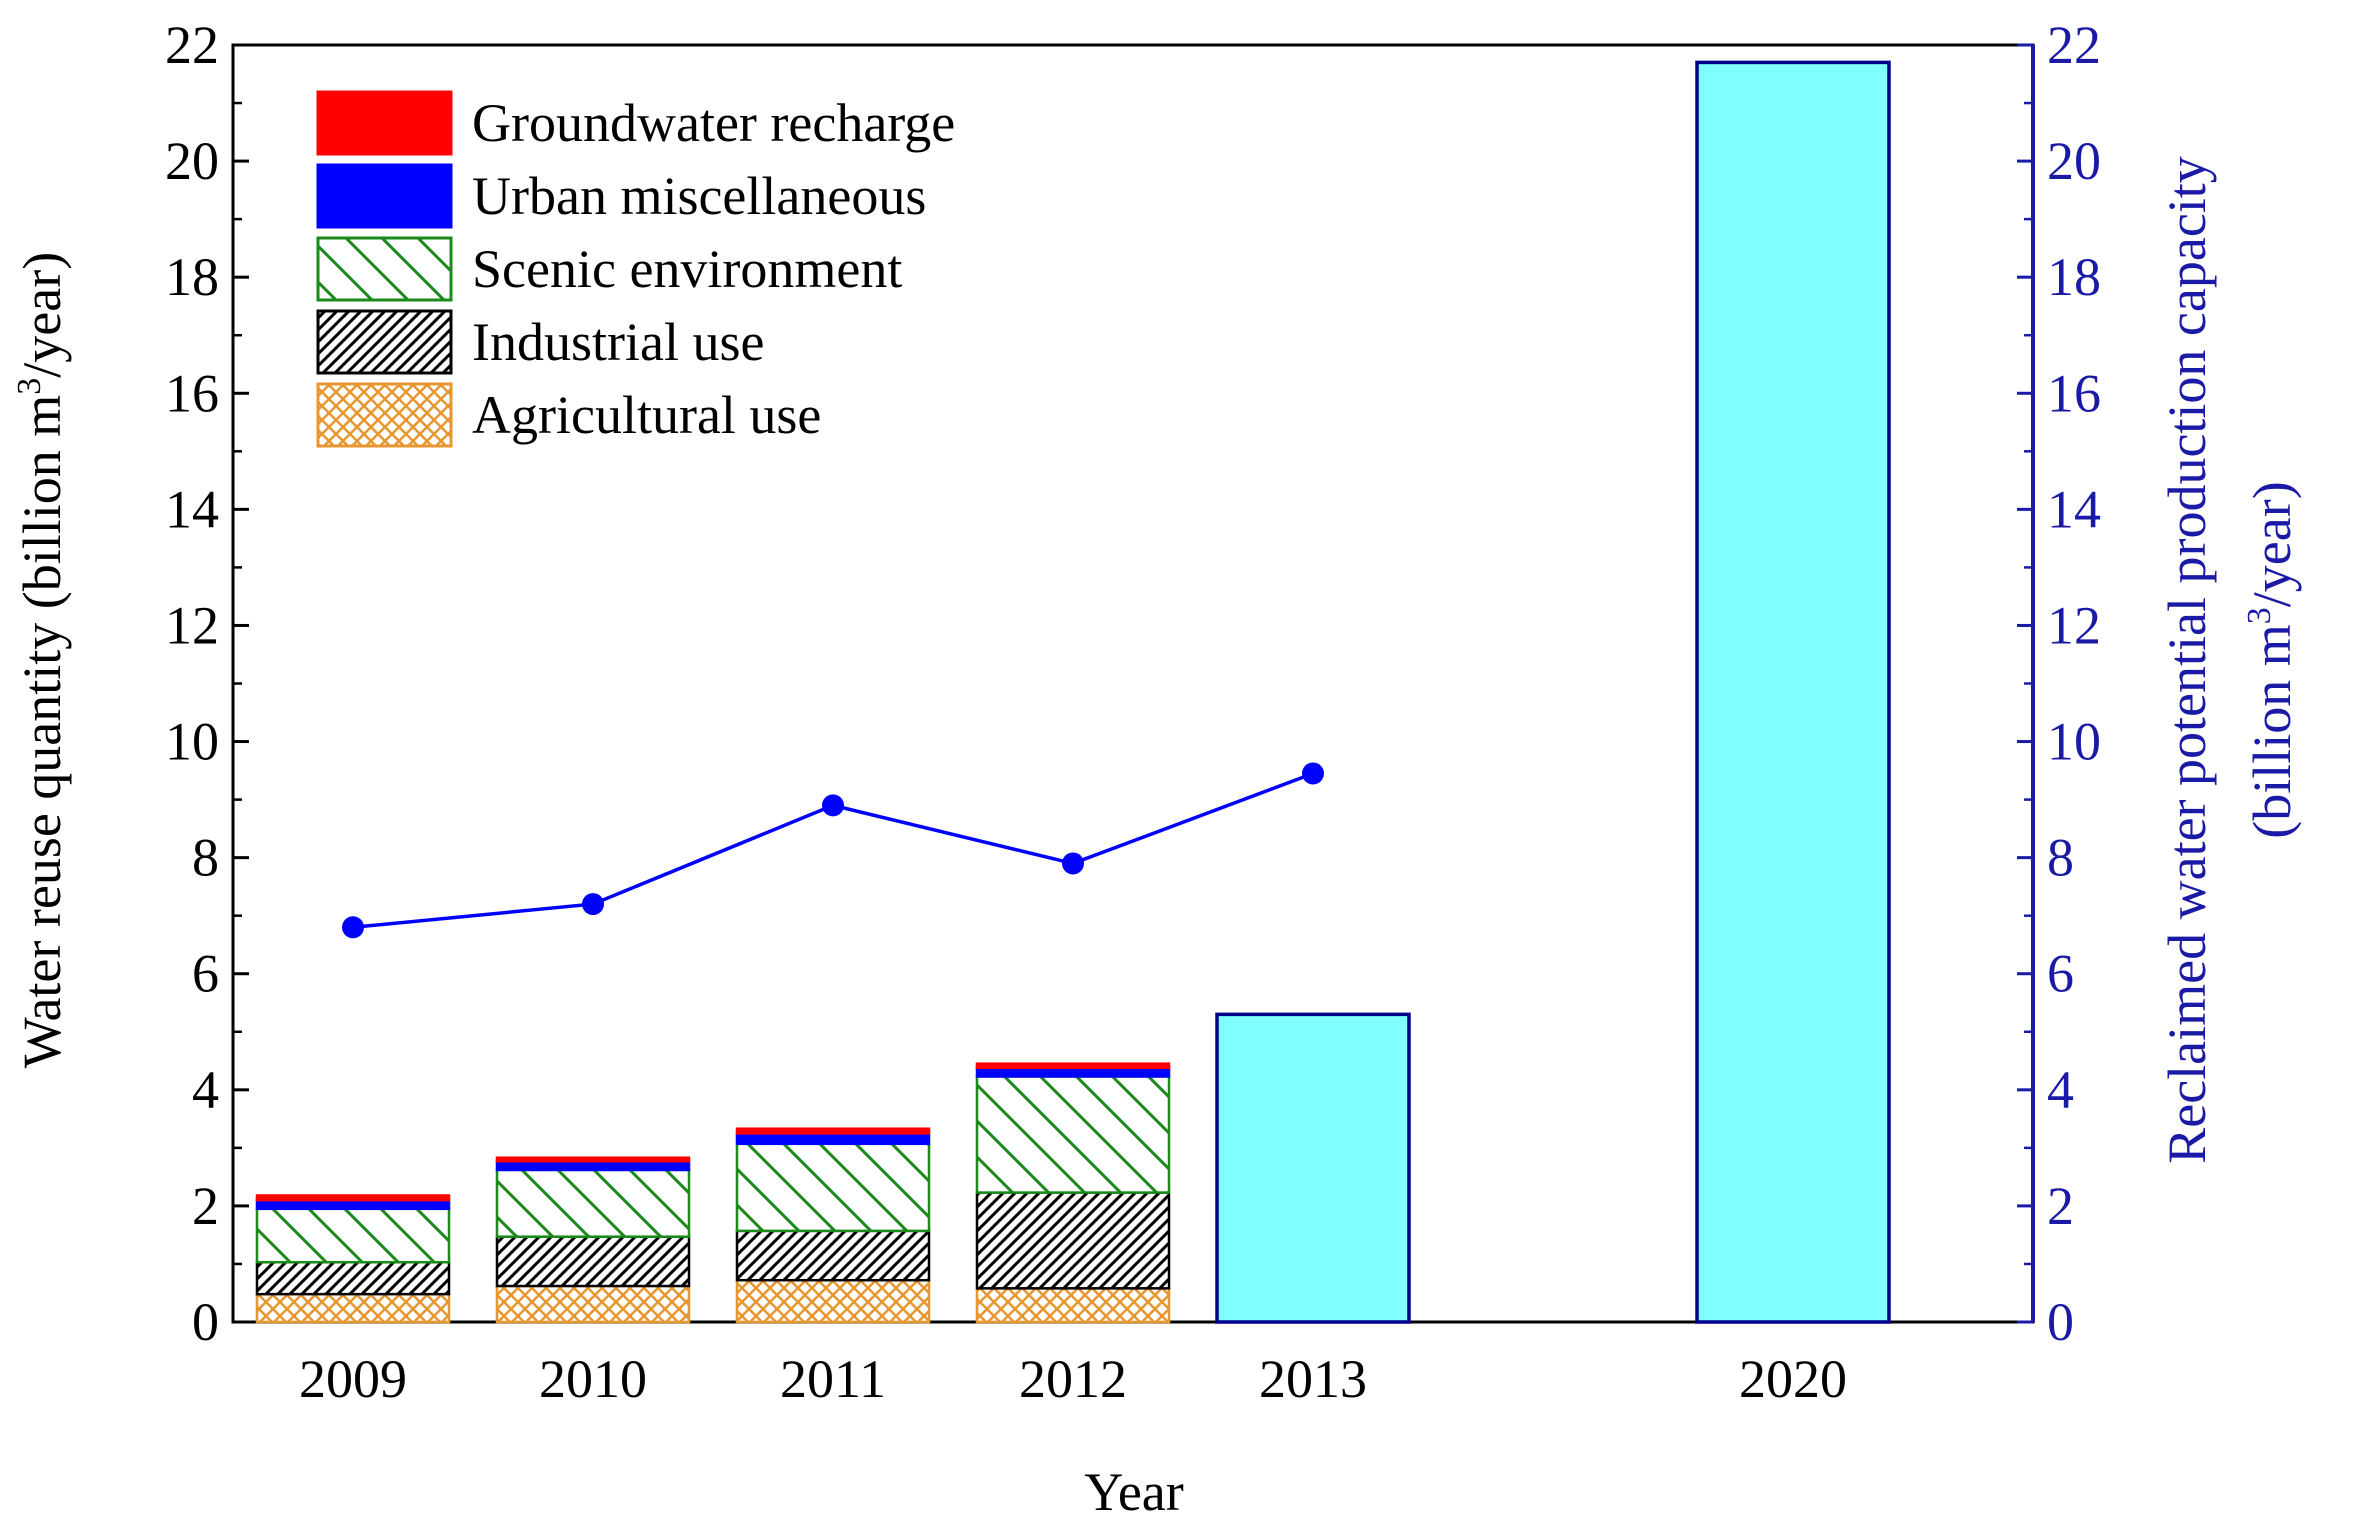  I want to click on legend-swatch-groundwater-recharge, so click(384, 123).